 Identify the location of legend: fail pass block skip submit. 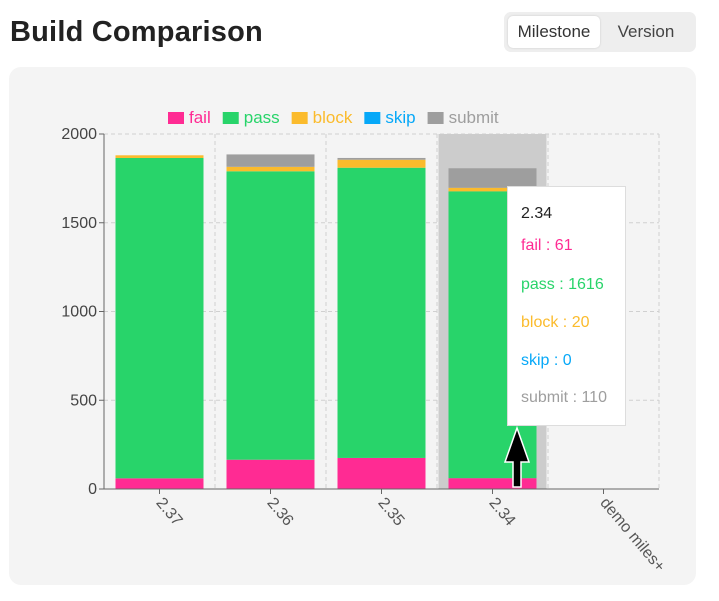
(333, 117).